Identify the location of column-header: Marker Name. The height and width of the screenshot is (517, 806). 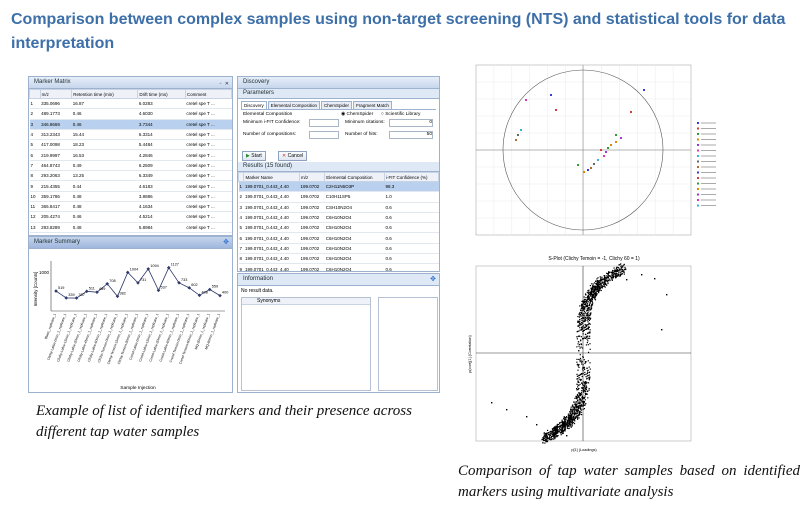
(272, 177).